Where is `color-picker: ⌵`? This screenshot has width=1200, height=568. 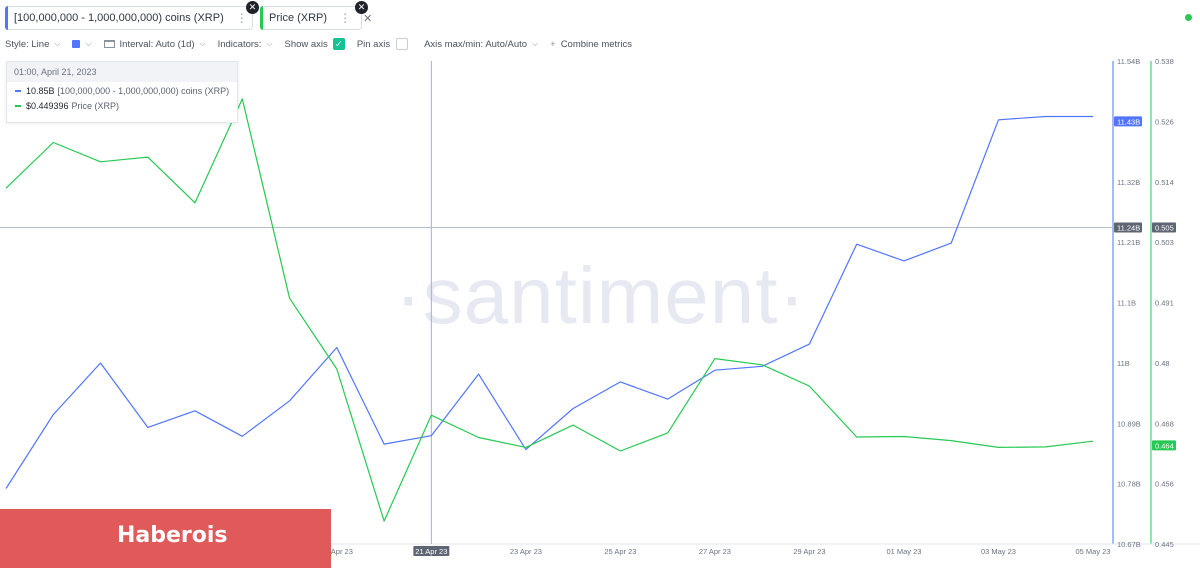
color-picker: ⌵ is located at coordinates (82, 44).